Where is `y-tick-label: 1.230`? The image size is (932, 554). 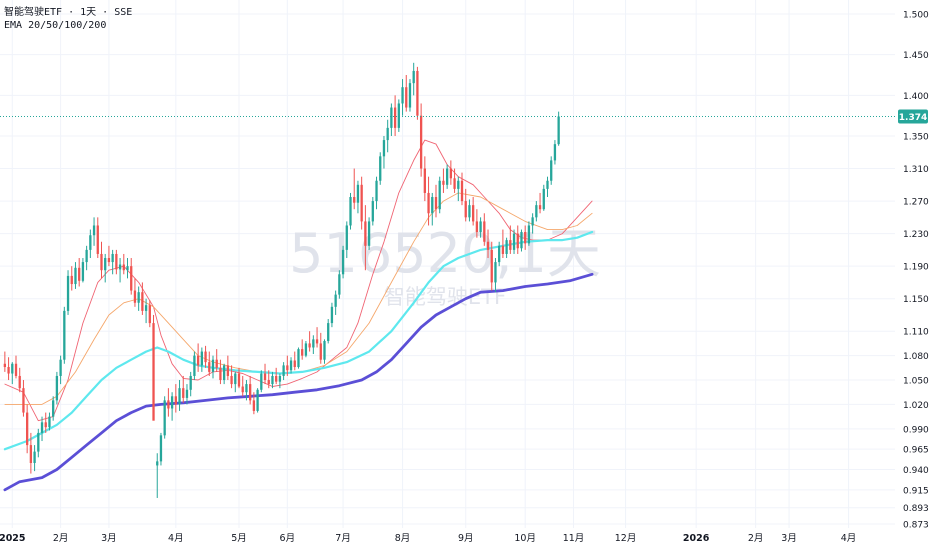
y-tick-label: 1.230 is located at coordinates (916, 235).